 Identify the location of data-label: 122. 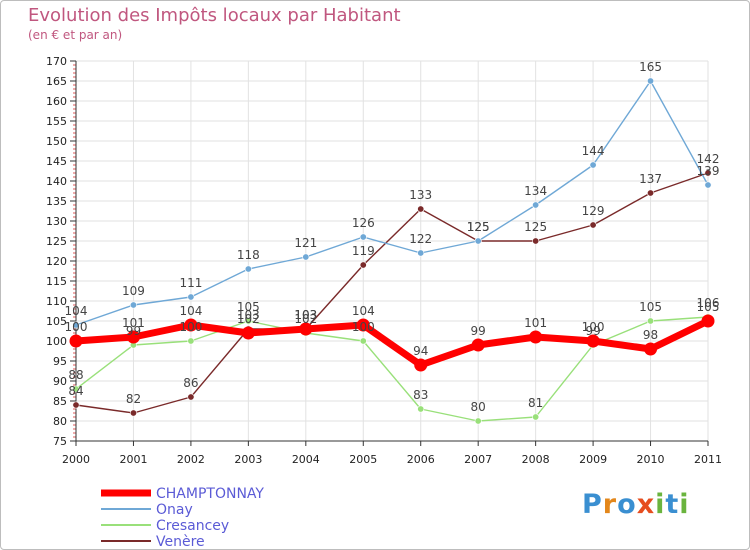
(420, 239).